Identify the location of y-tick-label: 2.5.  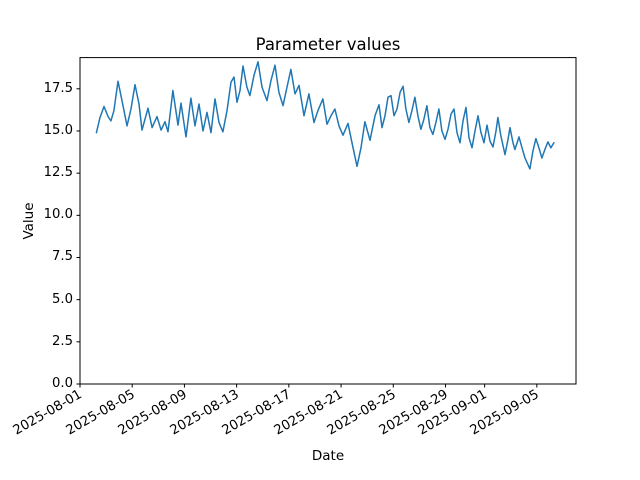
(62, 341).